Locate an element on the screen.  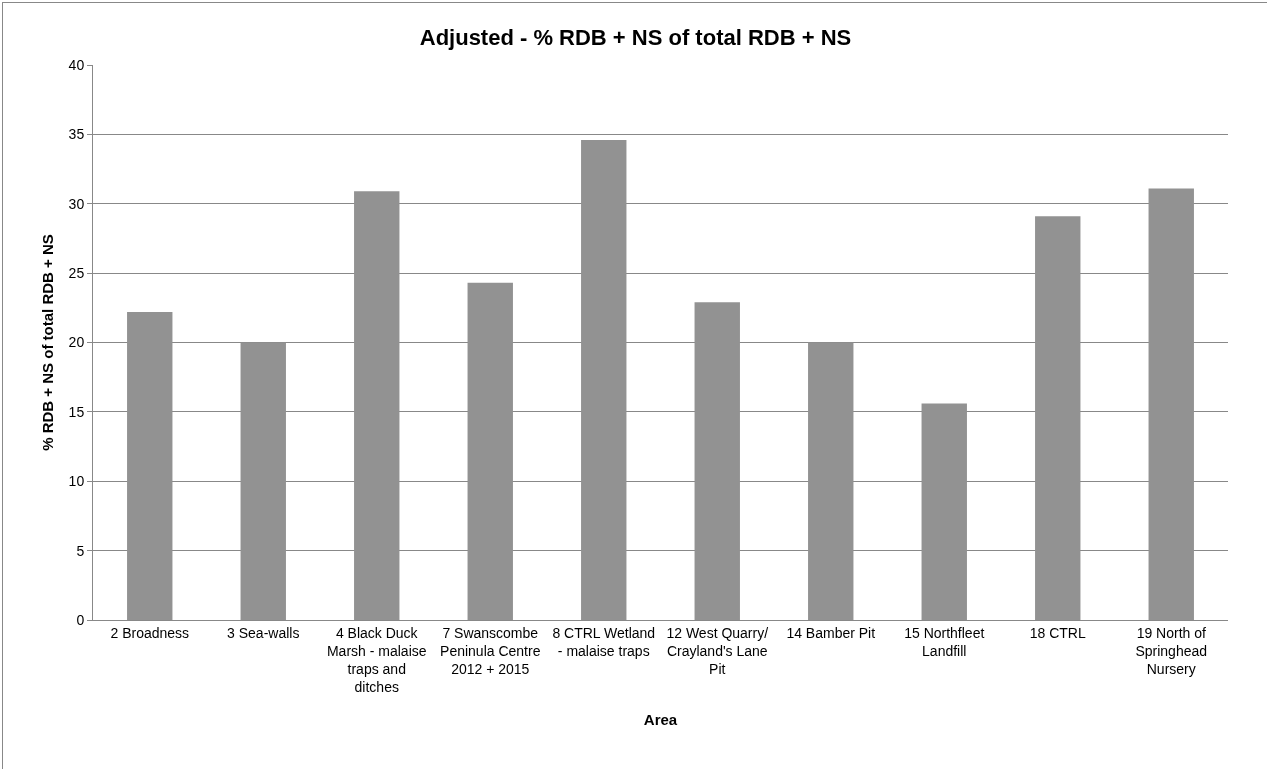
y-tick-label: 15 is located at coordinates (76, 411).